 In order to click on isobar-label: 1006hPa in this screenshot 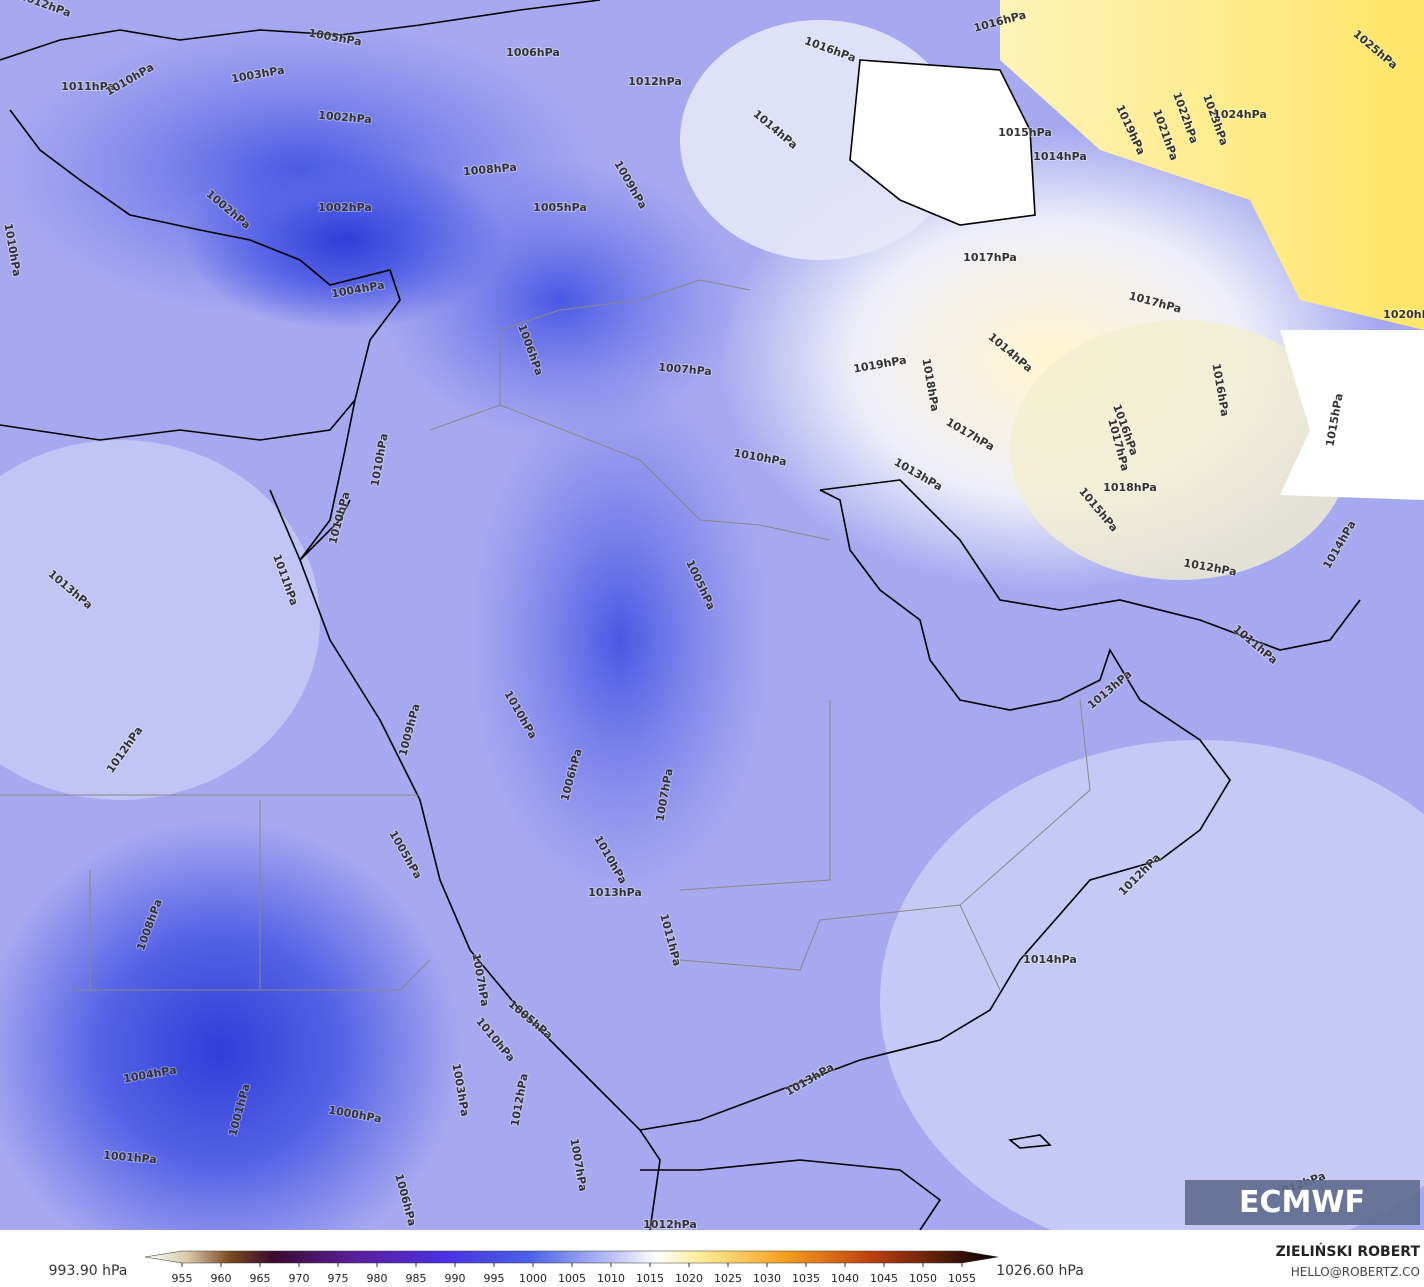, I will do `click(533, 52)`.